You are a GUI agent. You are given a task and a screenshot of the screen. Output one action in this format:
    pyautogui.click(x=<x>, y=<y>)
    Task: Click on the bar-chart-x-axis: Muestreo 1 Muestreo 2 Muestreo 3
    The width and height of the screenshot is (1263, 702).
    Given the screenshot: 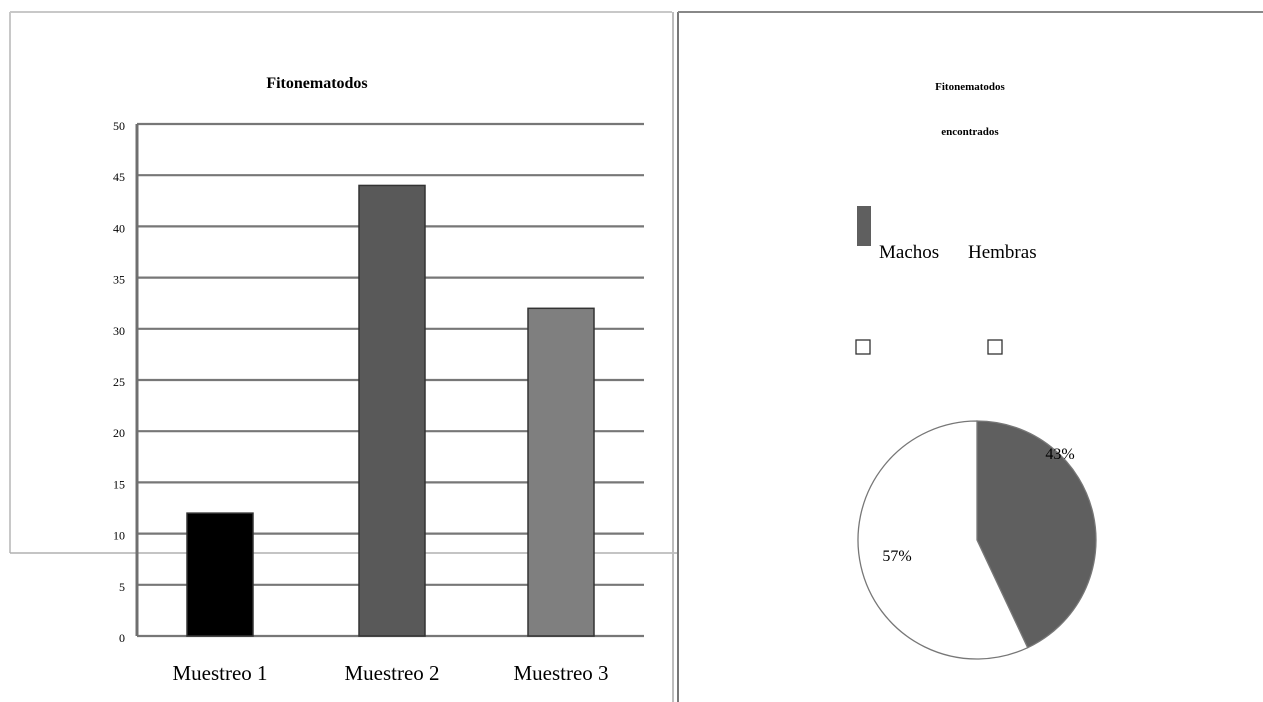 What is the action you would take?
    pyautogui.click(x=390, y=673)
    